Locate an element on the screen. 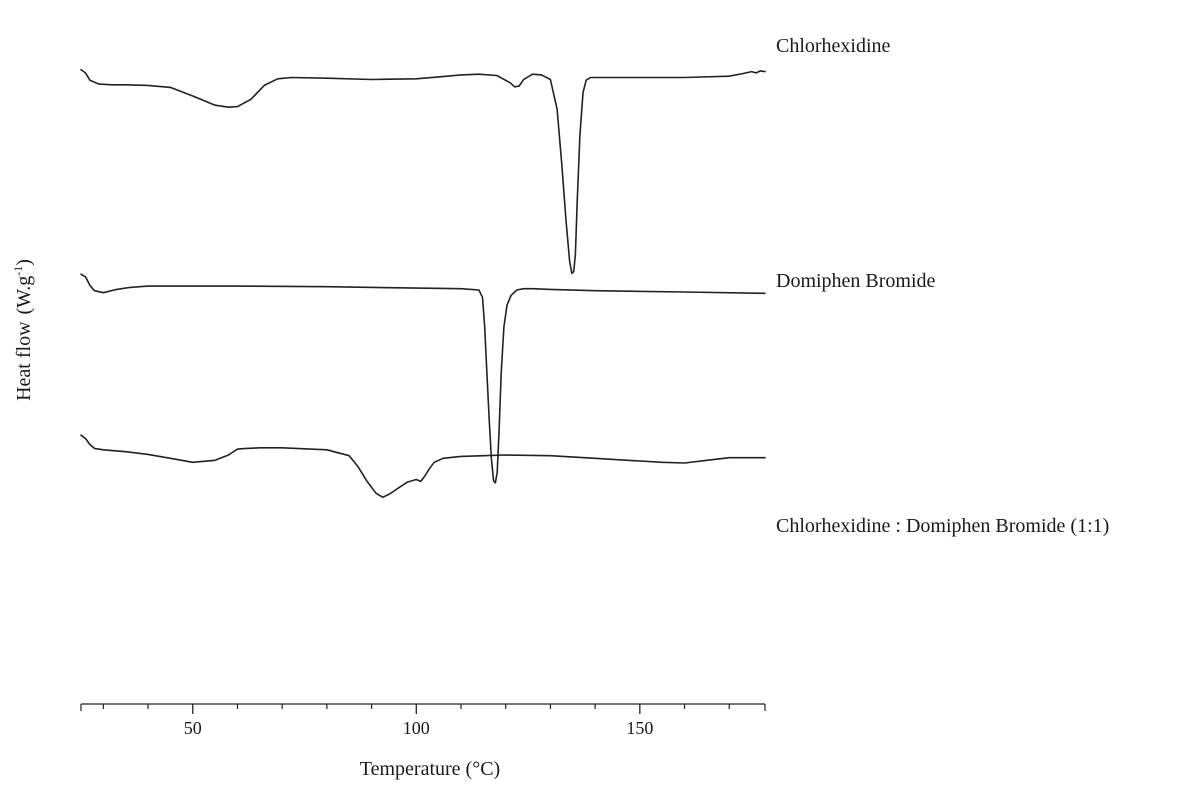 The height and width of the screenshot is (802, 1191). series-line-chlorhexidine is located at coordinates (423, 171).